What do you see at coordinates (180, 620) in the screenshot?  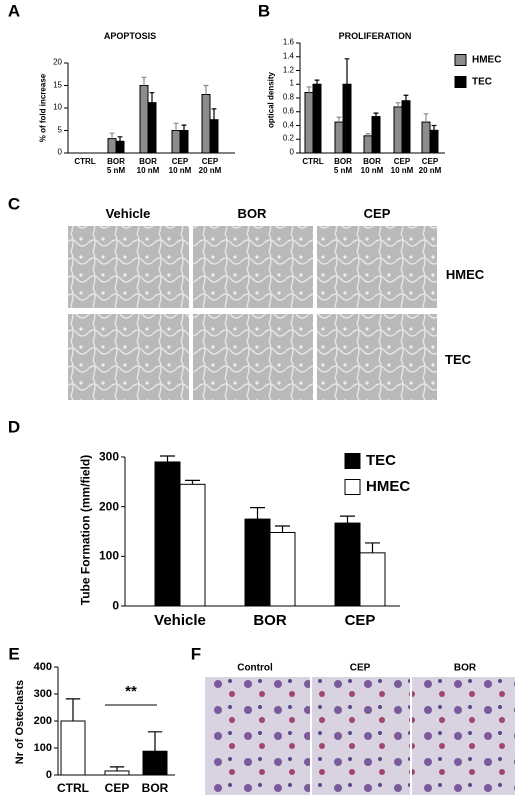 I see `x-tick-label: Vehicle` at bounding box center [180, 620].